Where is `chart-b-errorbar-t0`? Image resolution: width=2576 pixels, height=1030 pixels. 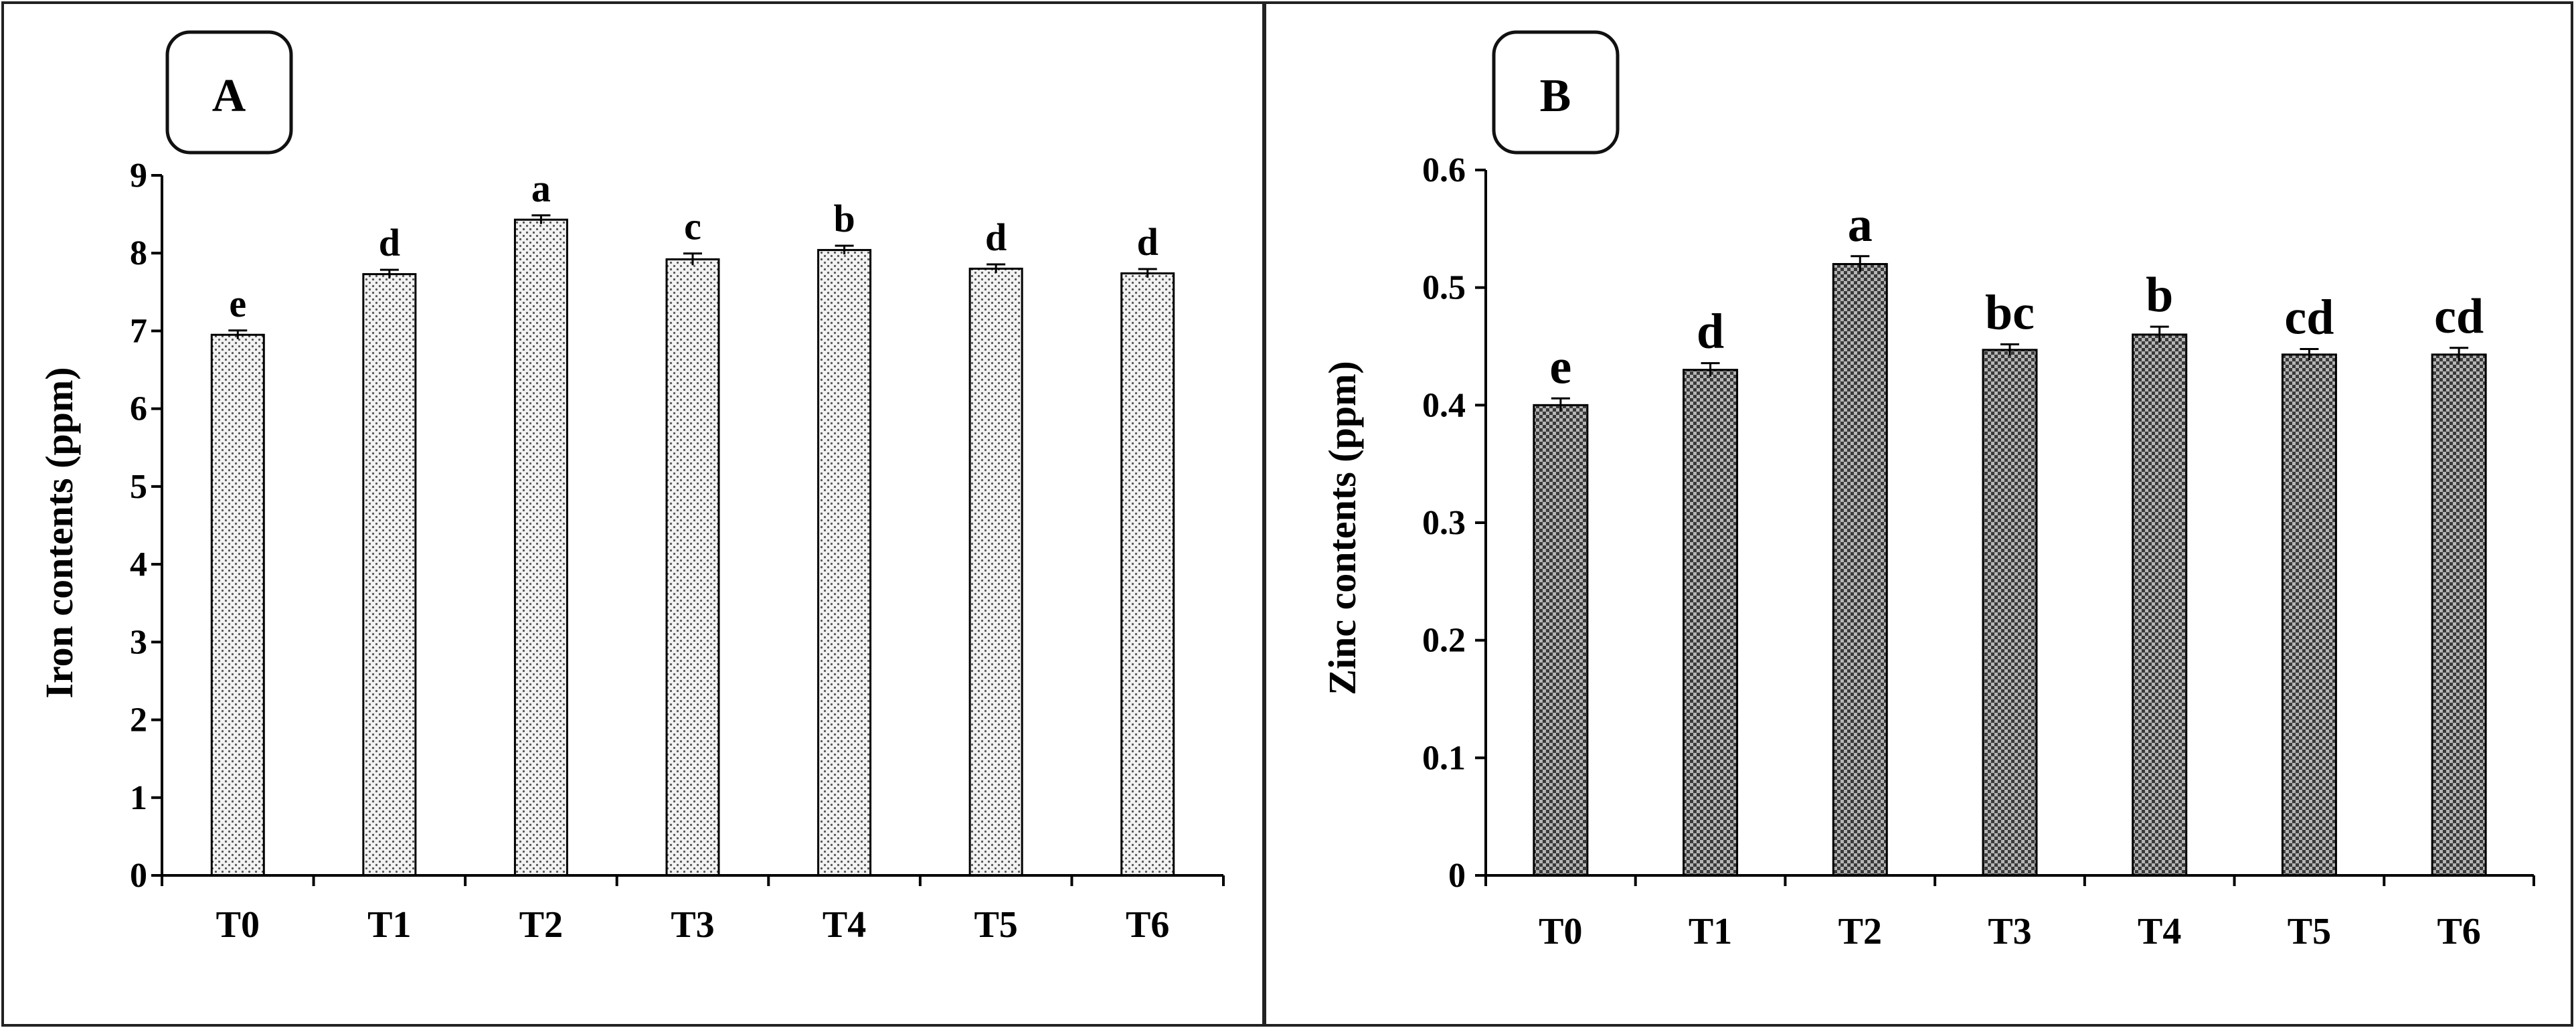
chart-b-errorbar-t0 is located at coordinates (1560, 404).